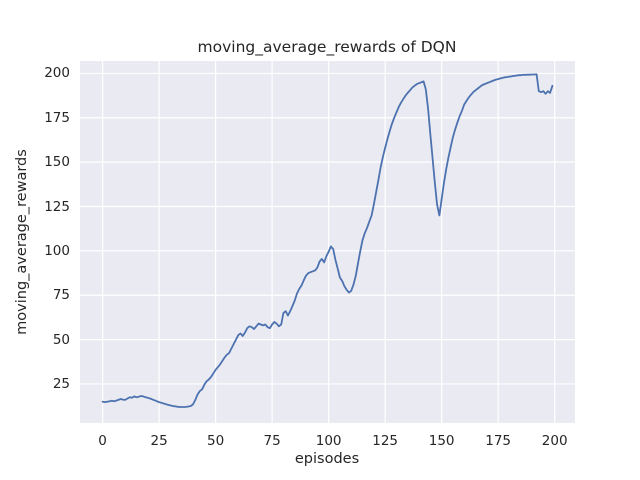  I want to click on chart-title: moving_average_rewards of DQN, so click(327, 47).